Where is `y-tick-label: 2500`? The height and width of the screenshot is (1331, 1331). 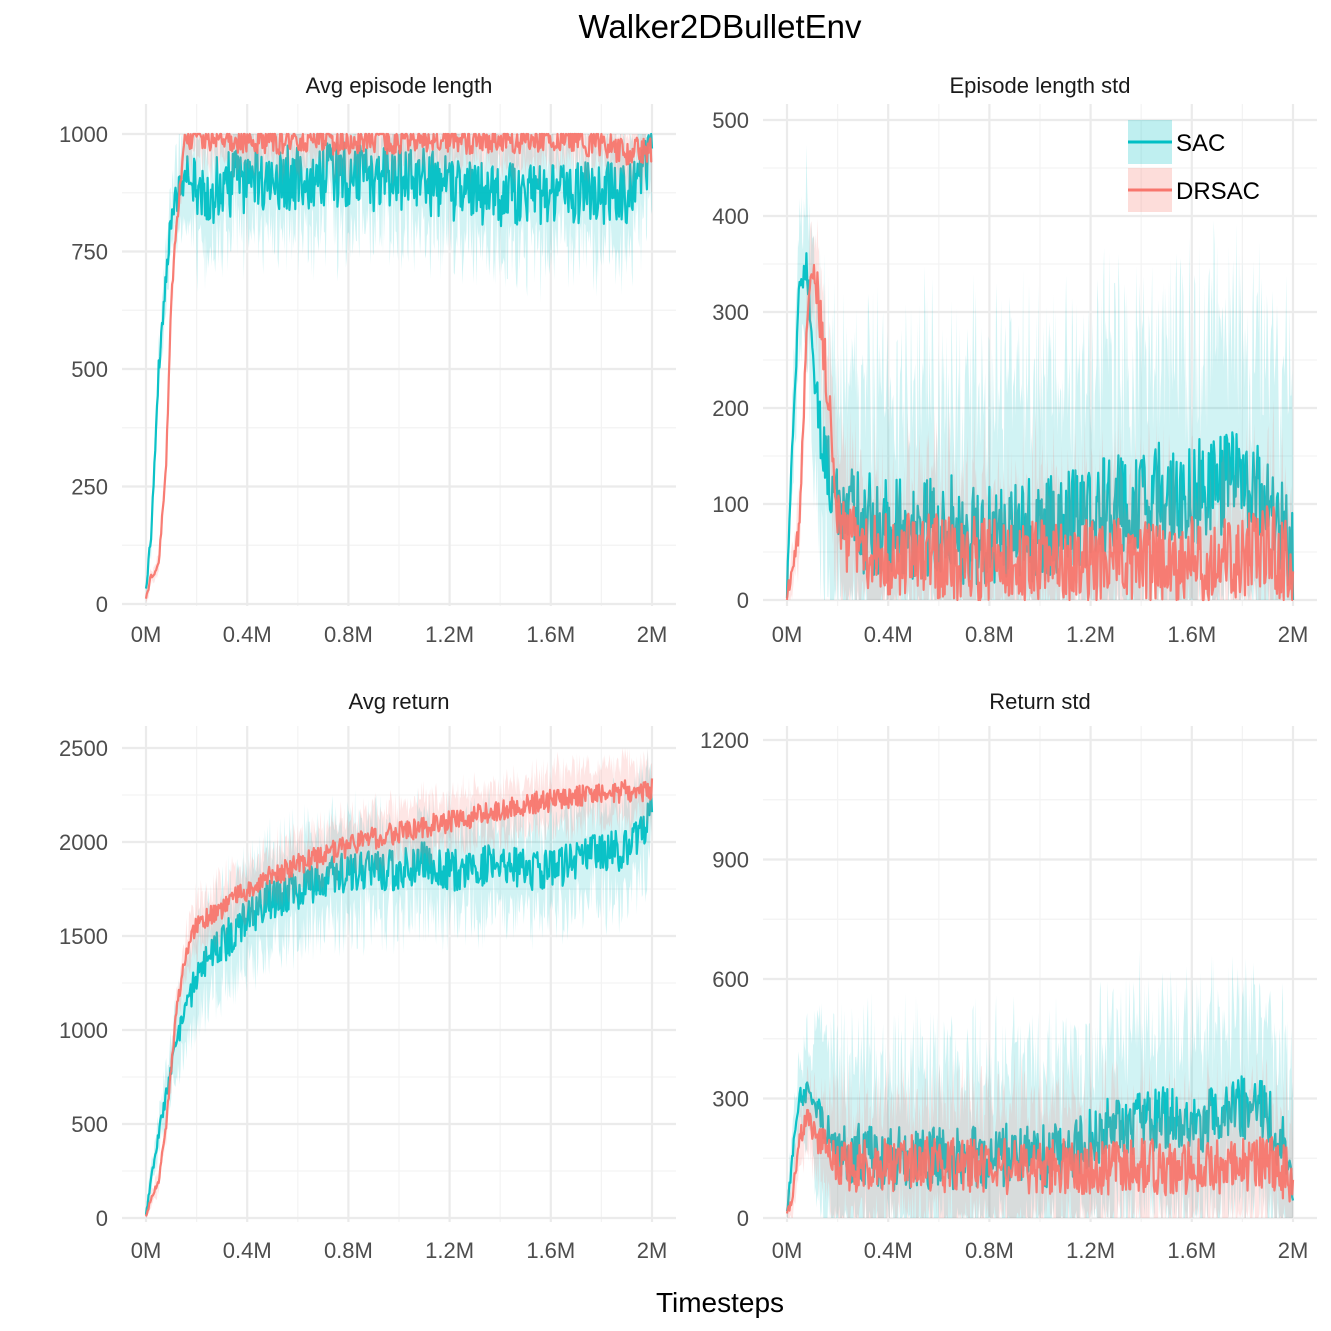 y-tick-label: 2500 is located at coordinates (83, 748).